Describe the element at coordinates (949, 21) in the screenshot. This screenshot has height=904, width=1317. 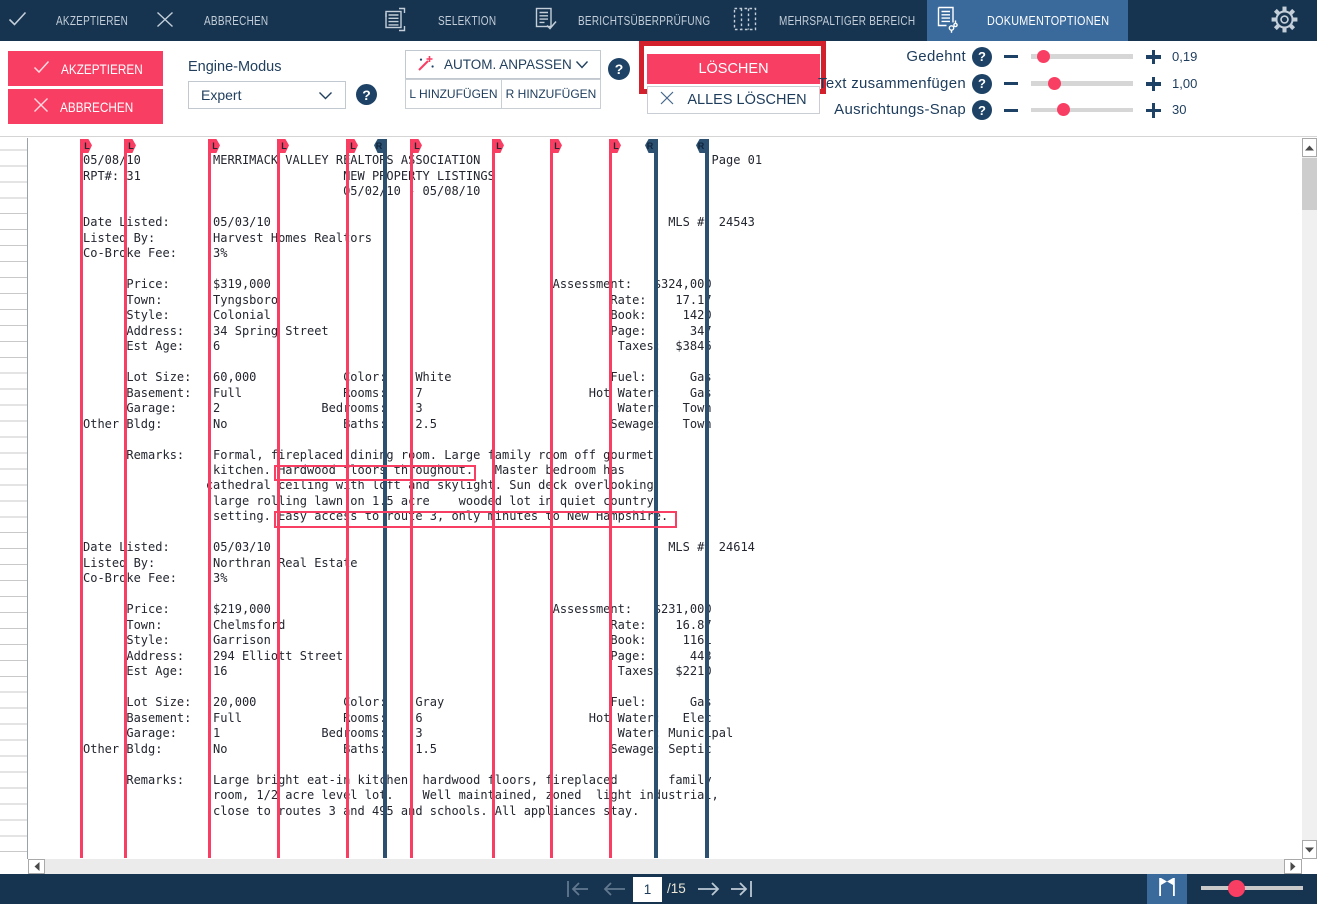
I see `document-options-icon` at that location.